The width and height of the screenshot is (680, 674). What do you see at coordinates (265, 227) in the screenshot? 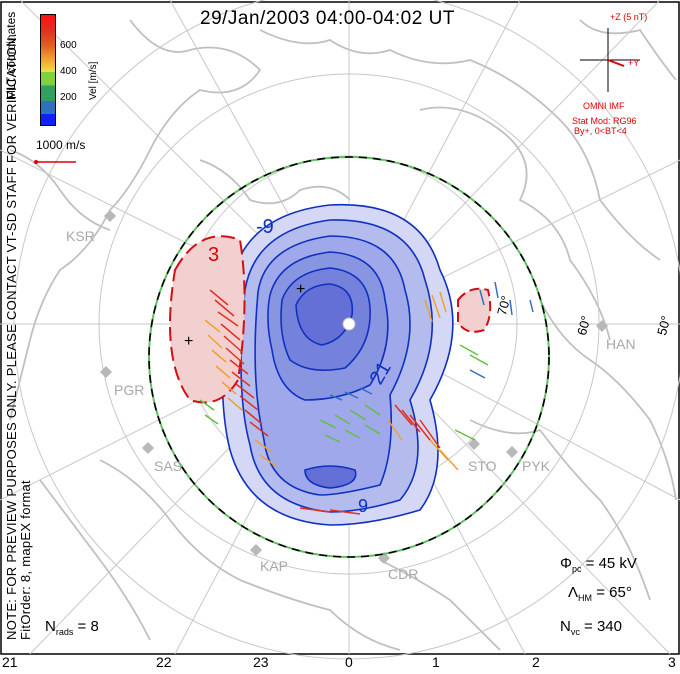
I see `contour-label-minus9: -9` at bounding box center [265, 227].